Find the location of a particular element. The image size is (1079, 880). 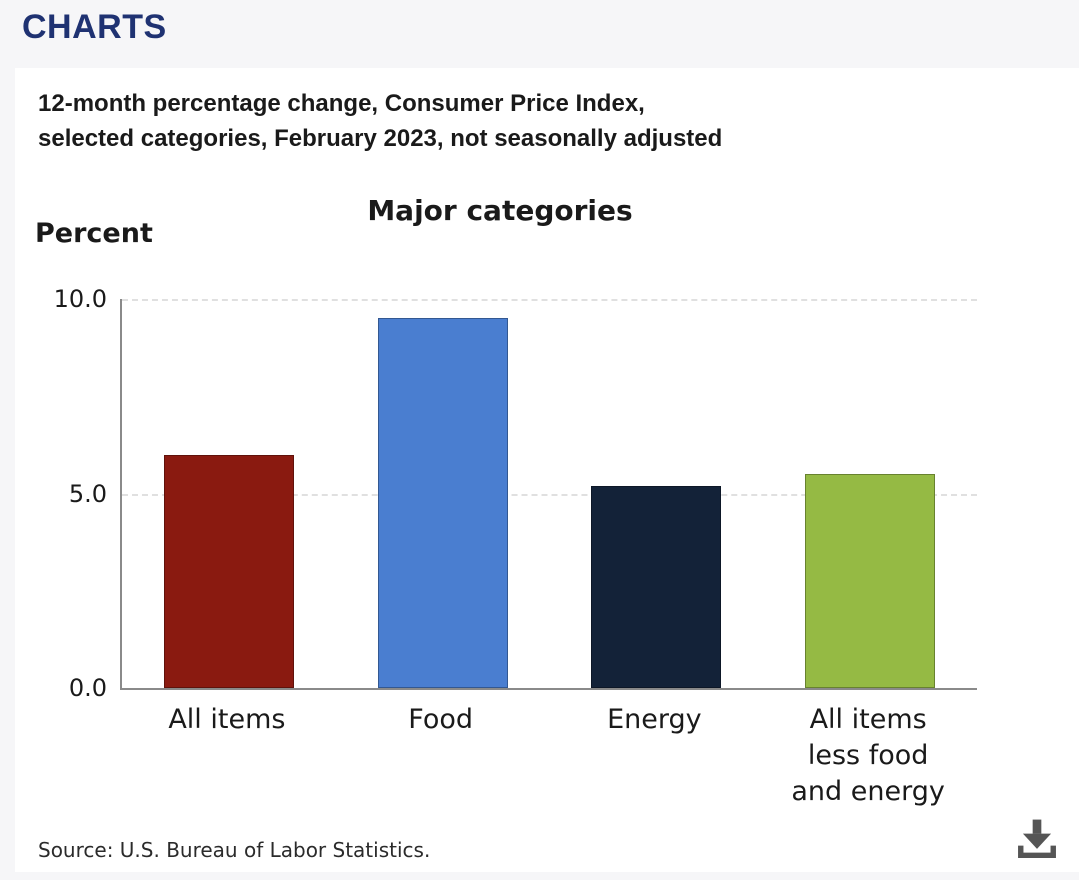

page-title: CHARTS is located at coordinates (94, 27).